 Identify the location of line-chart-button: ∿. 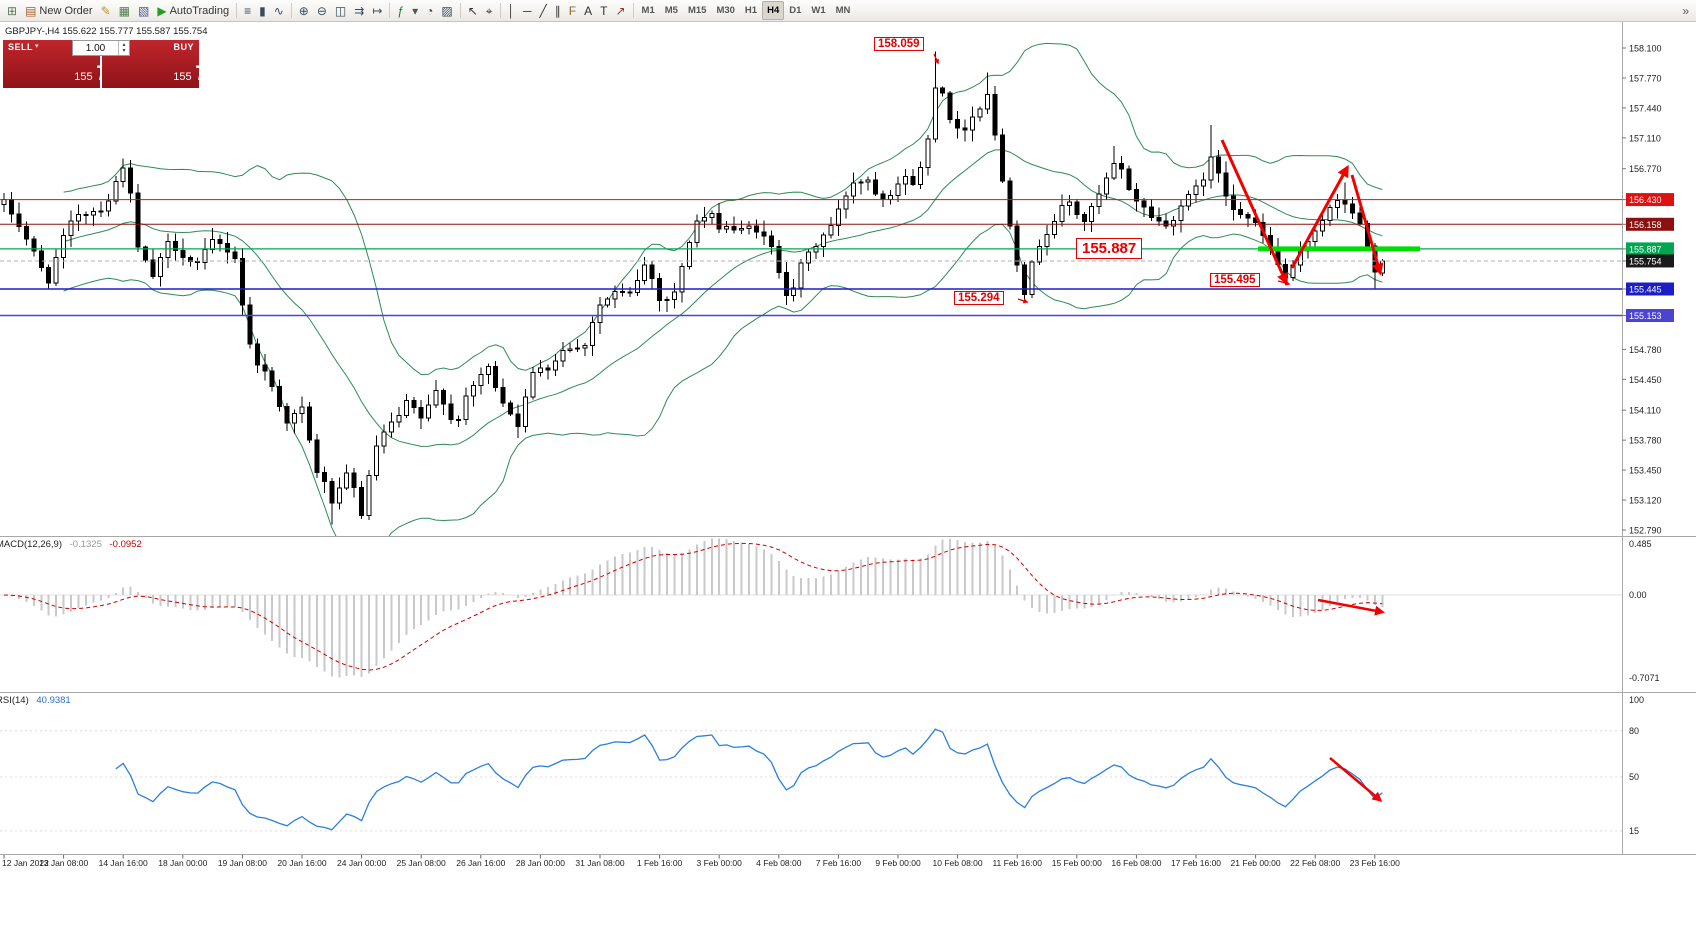
(279, 10).